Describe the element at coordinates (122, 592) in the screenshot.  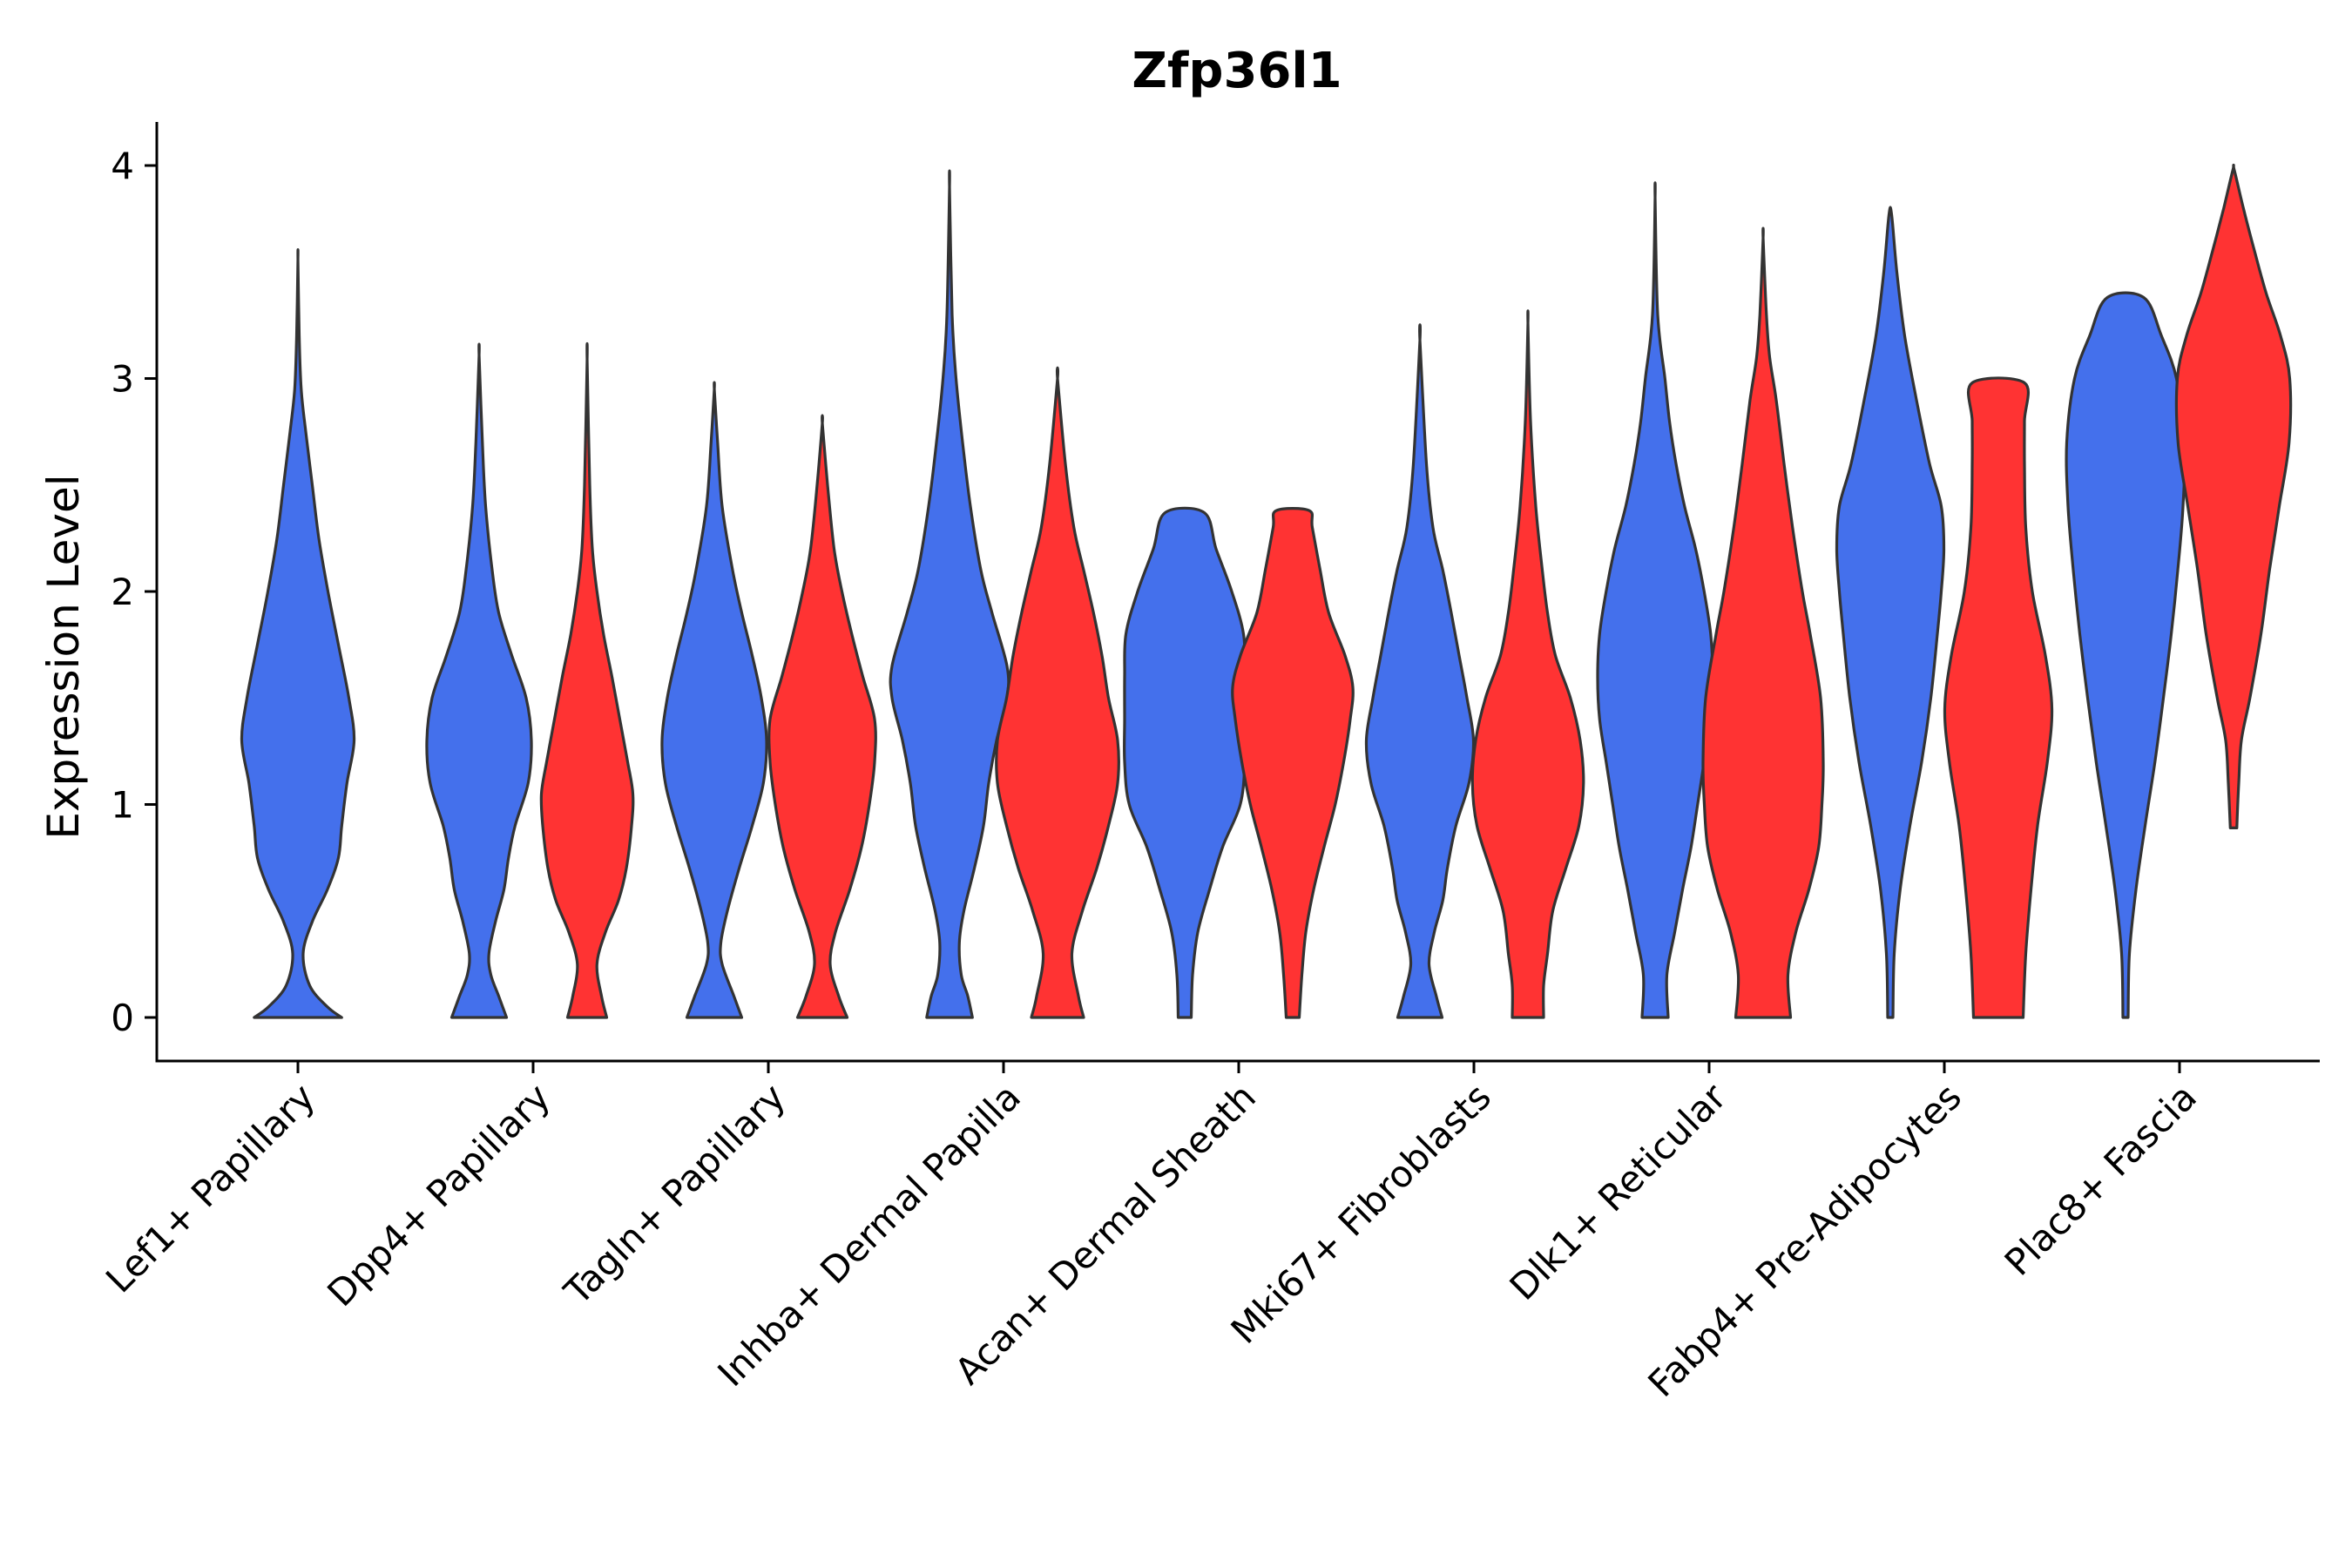
I see `y-tick-label: 2` at that location.